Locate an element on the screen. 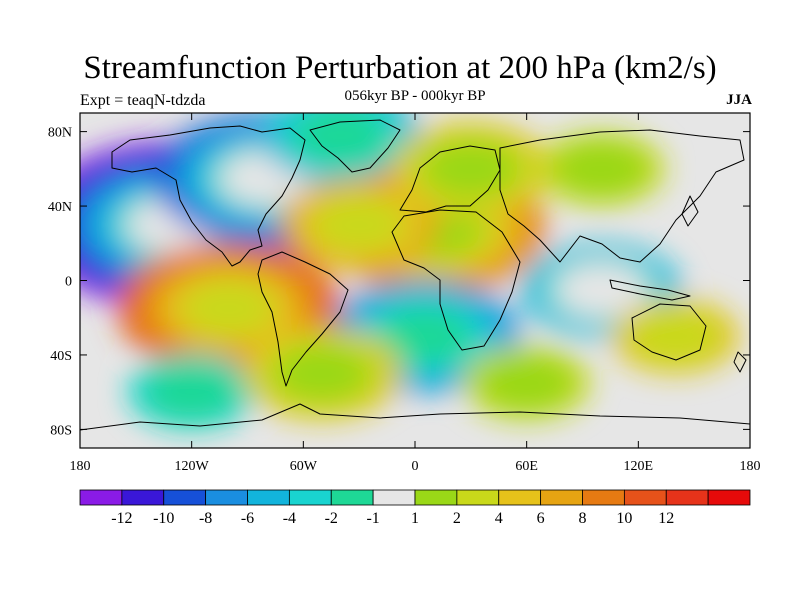  season-label: JJA is located at coordinates (739, 100).